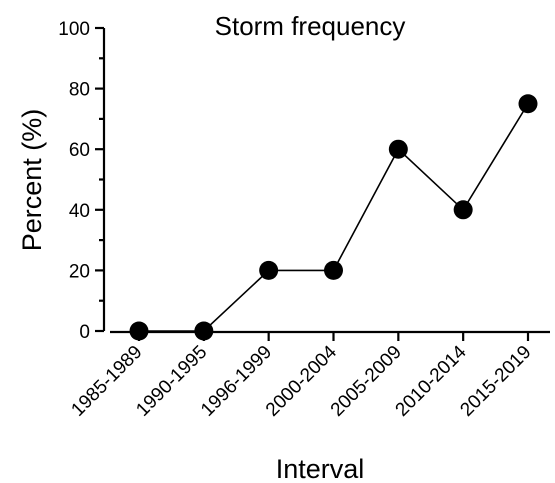 The width and height of the screenshot is (555, 483). I want to click on y-tick-label: 100, so click(74, 29).